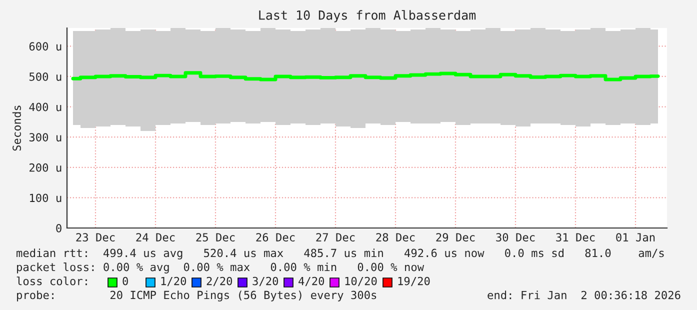 The width and height of the screenshot is (697, 310). I want to click on y-tick-label: 600 u, so click(45, 46).